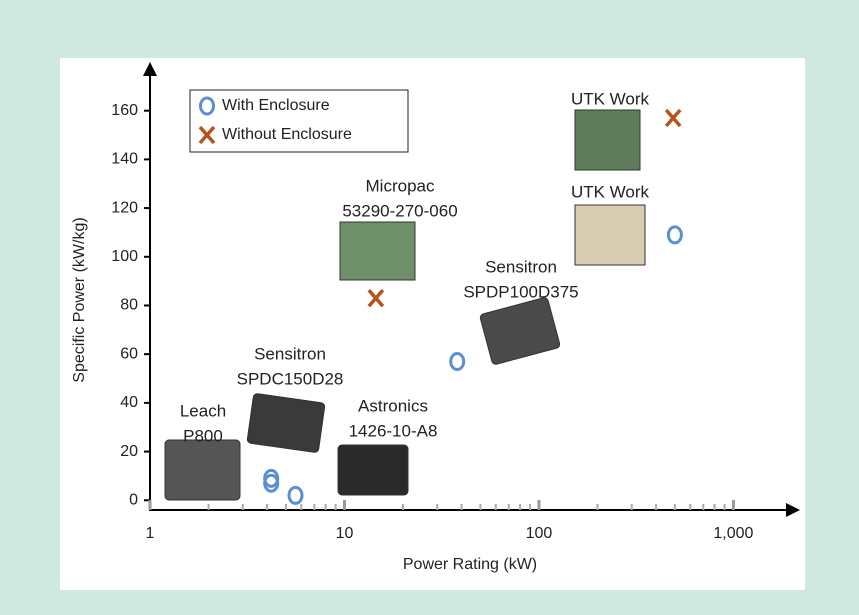 Image resolution: width=859 pixels, height=615 pixels. What do you see at coordinates (203, 410) in the screenshot?
I see `annotation: Leach` at bounding box center [203, 410].